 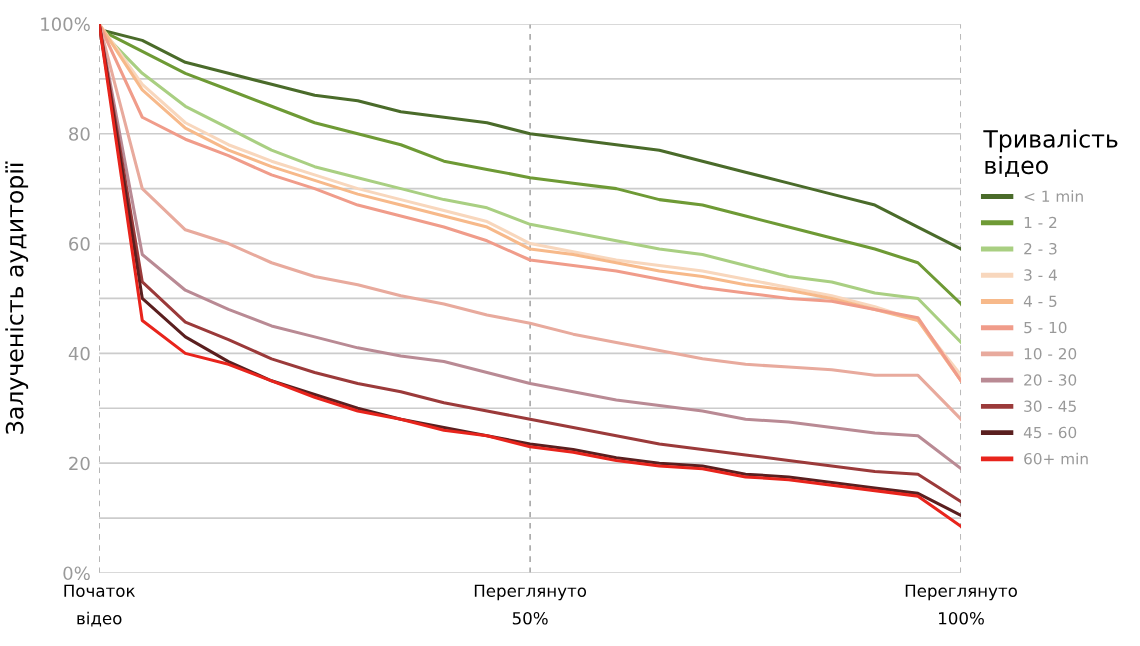 What do you see at coordinates (79, 244) in the screenshot?
I see `y-tick-label: 60` at bounding box center [79, 244].